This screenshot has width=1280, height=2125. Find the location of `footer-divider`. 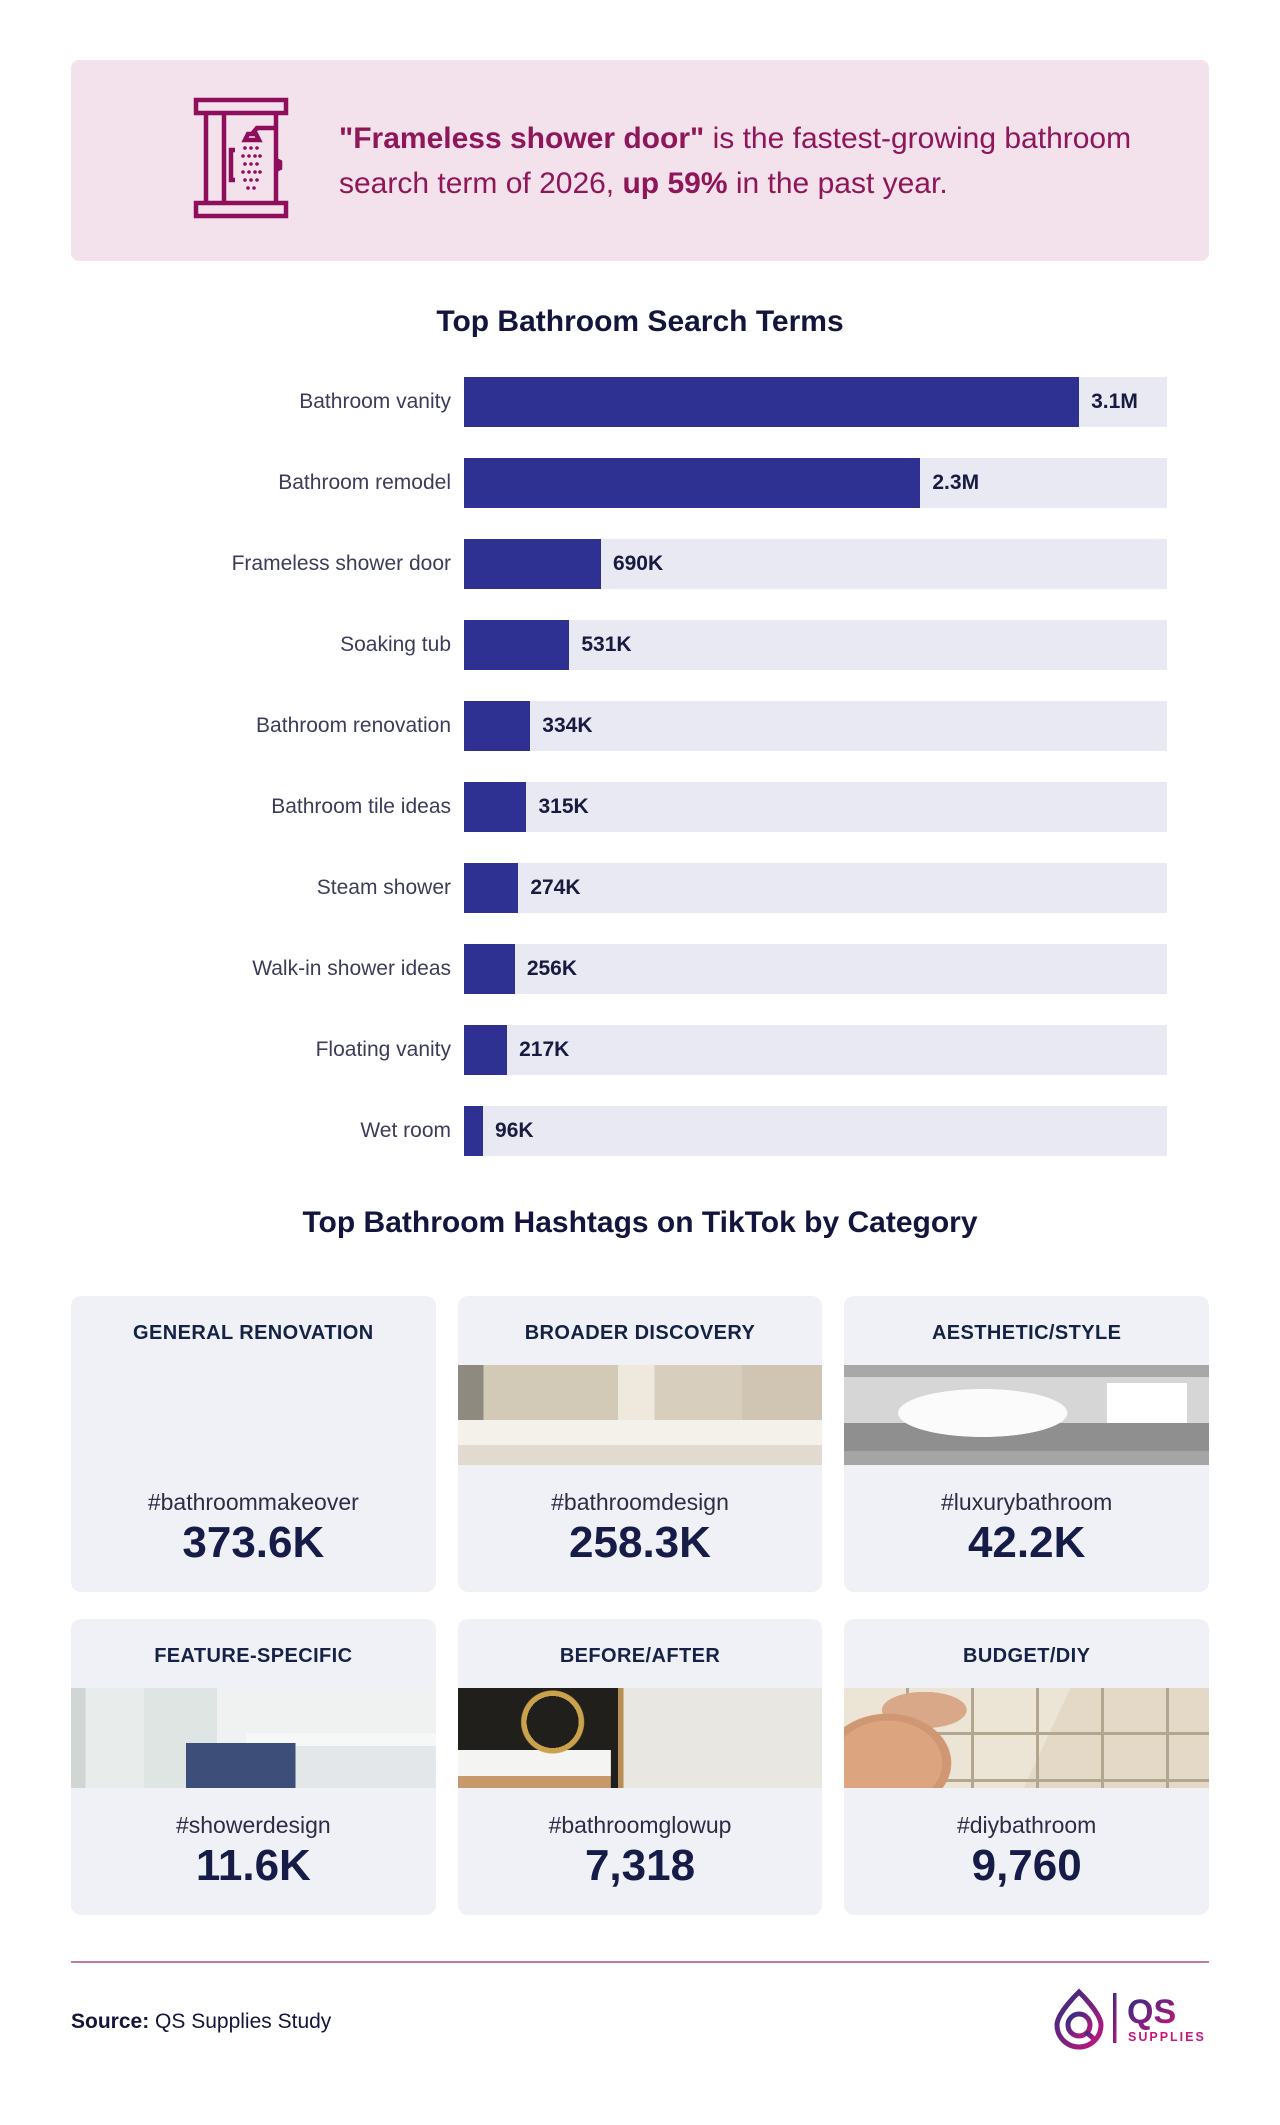

footer-divider is located at coordinates (640, 1962).